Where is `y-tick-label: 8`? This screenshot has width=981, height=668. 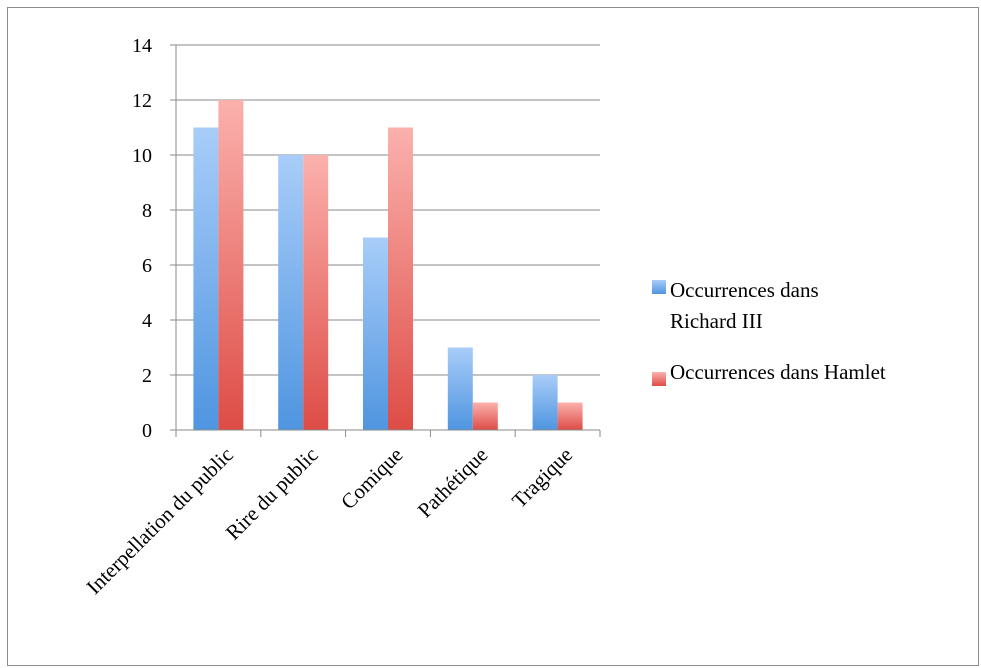 y-tick-label: 8 is located at coordinates (147, 211).